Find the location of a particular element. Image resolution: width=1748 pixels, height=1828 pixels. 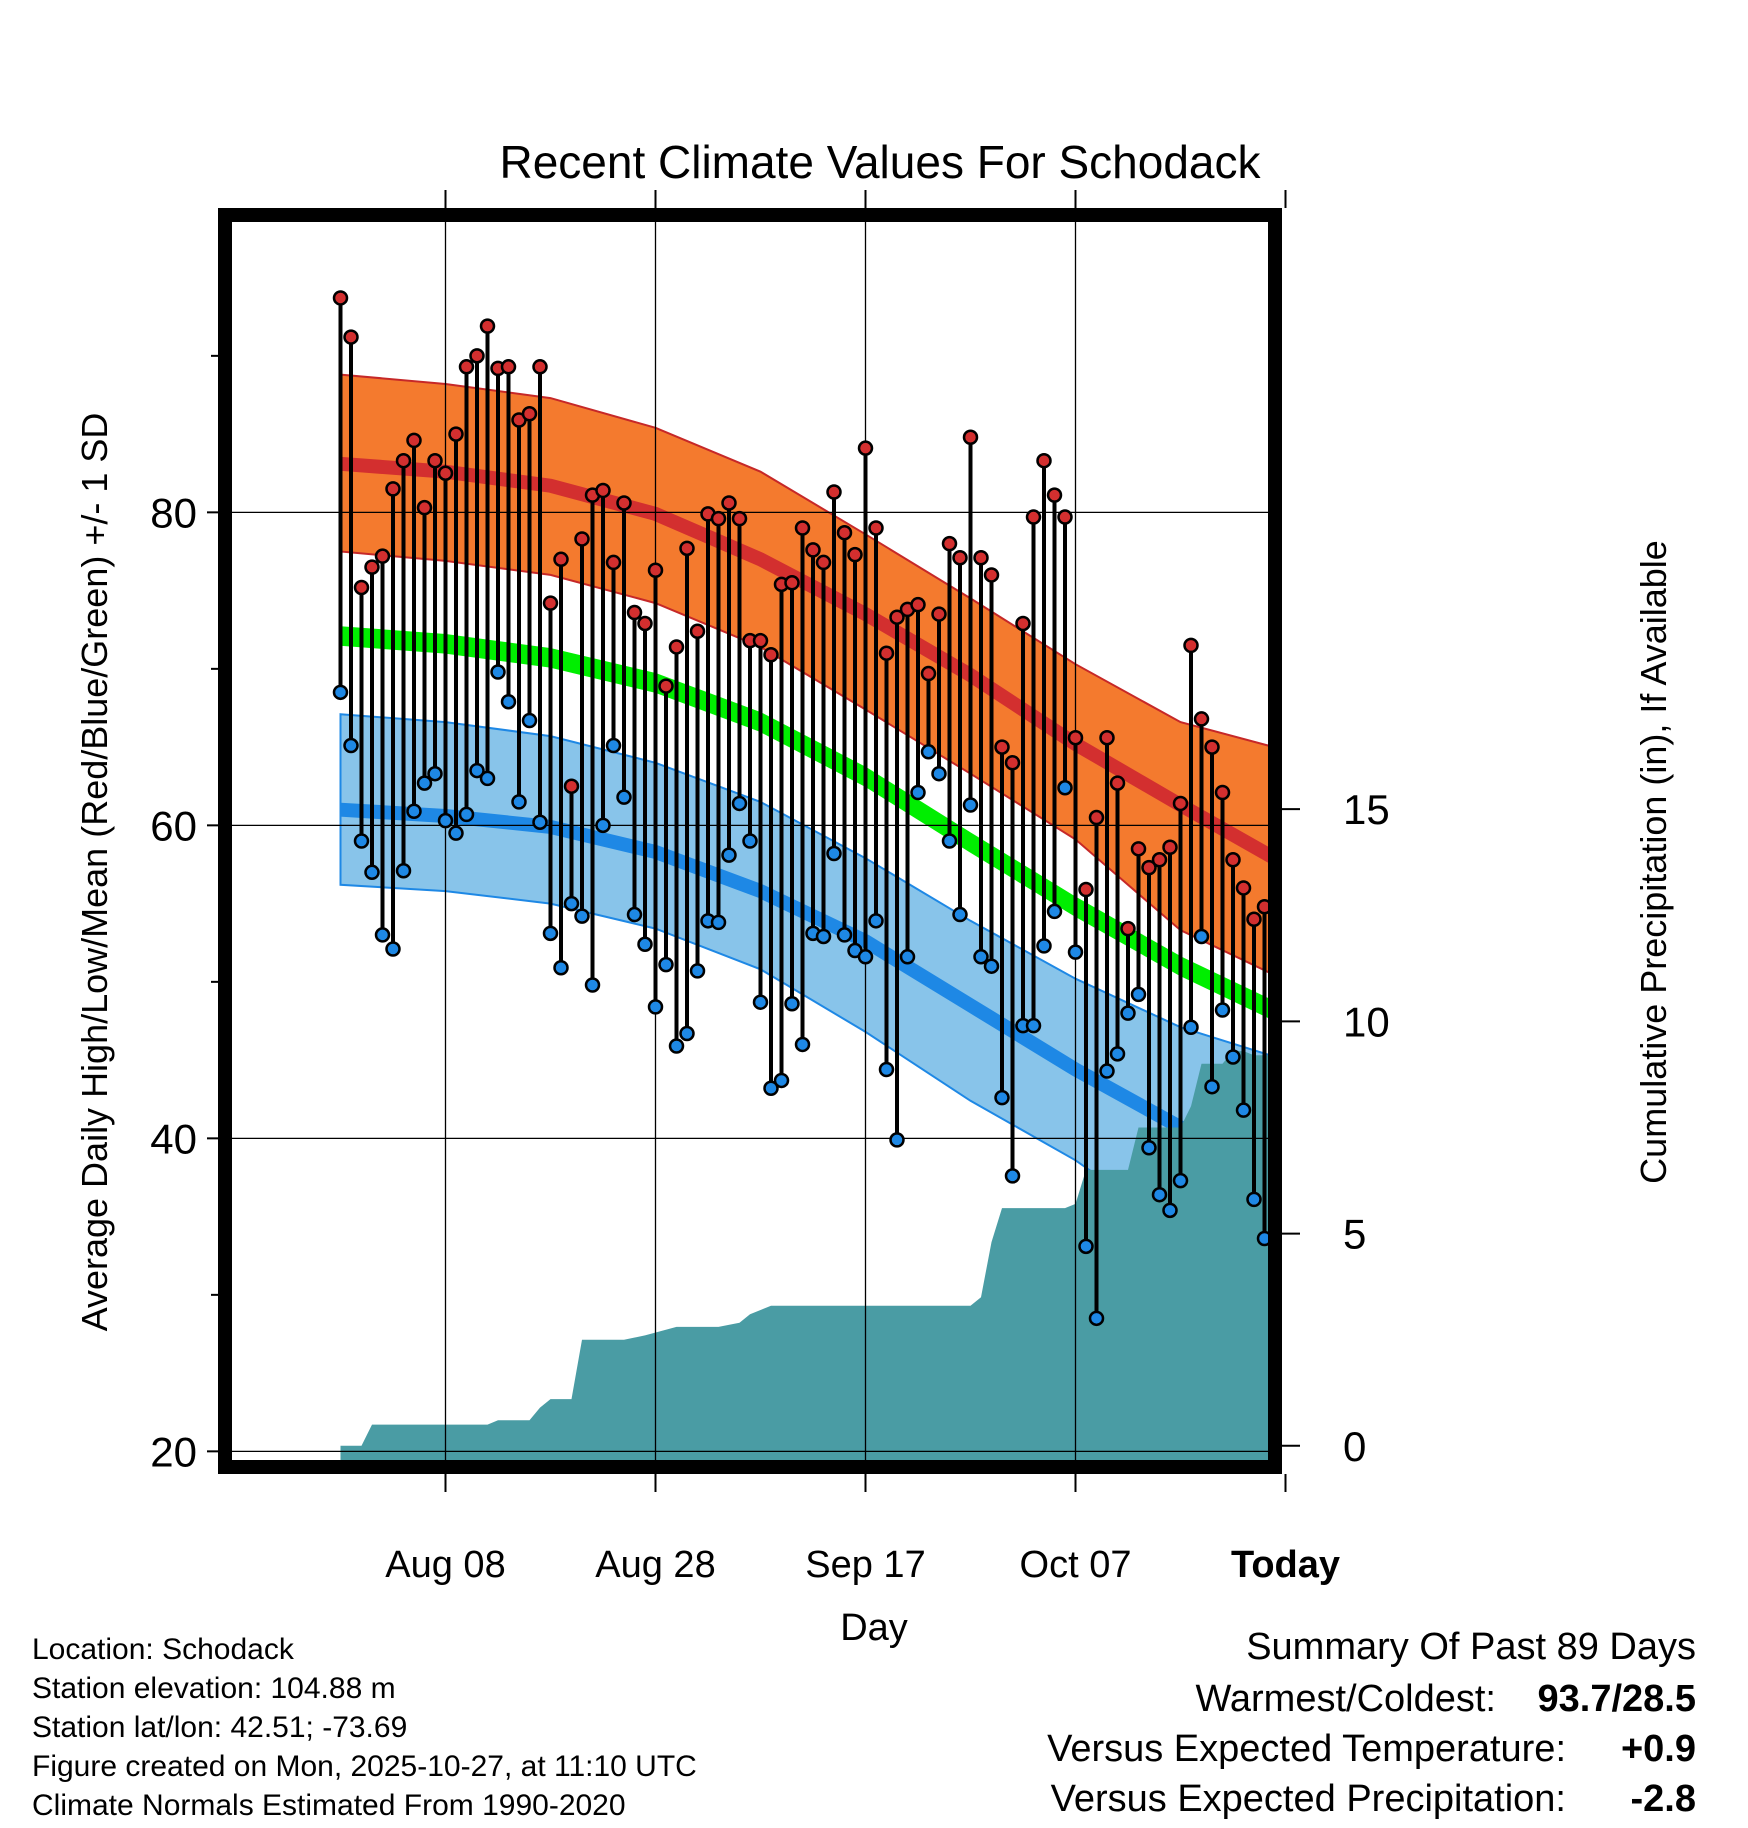

x-tick-label: Aug 08 is located at coordinates (445, 1565).